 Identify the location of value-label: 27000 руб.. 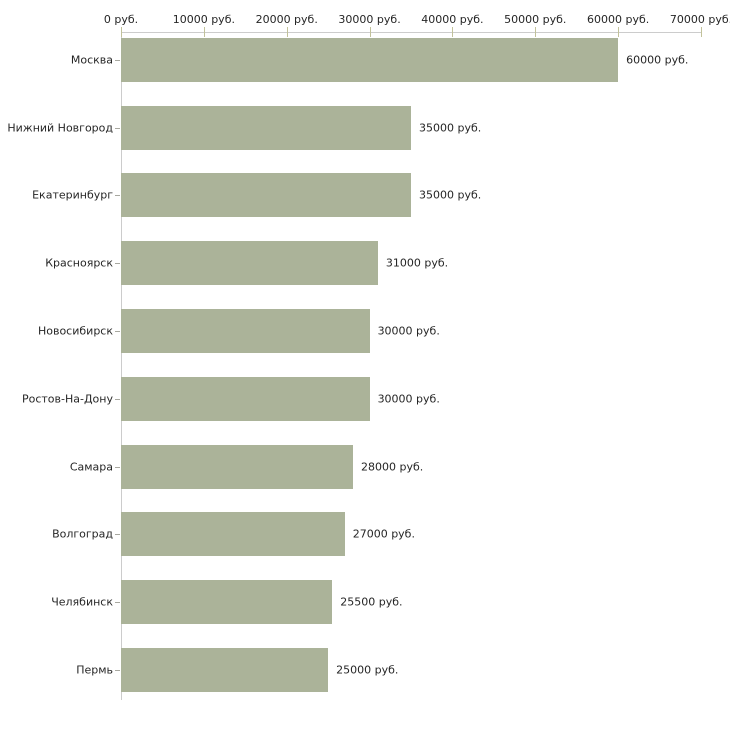
(383, 534).